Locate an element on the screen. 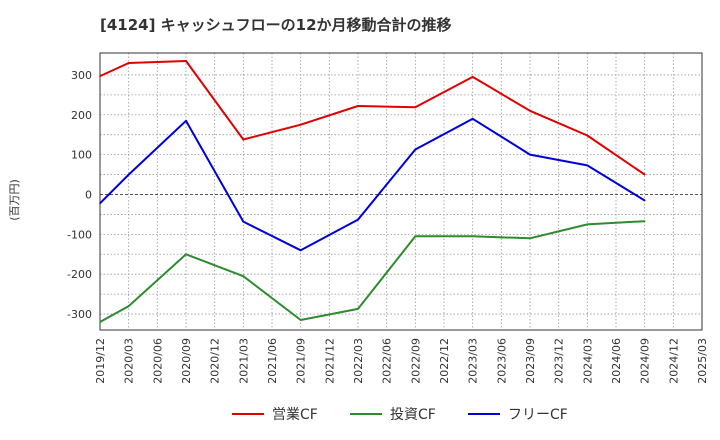 The width and height of the screenshot is (720, 440). x-tick-label: 2021/03 is located at coordinates (243, 361).